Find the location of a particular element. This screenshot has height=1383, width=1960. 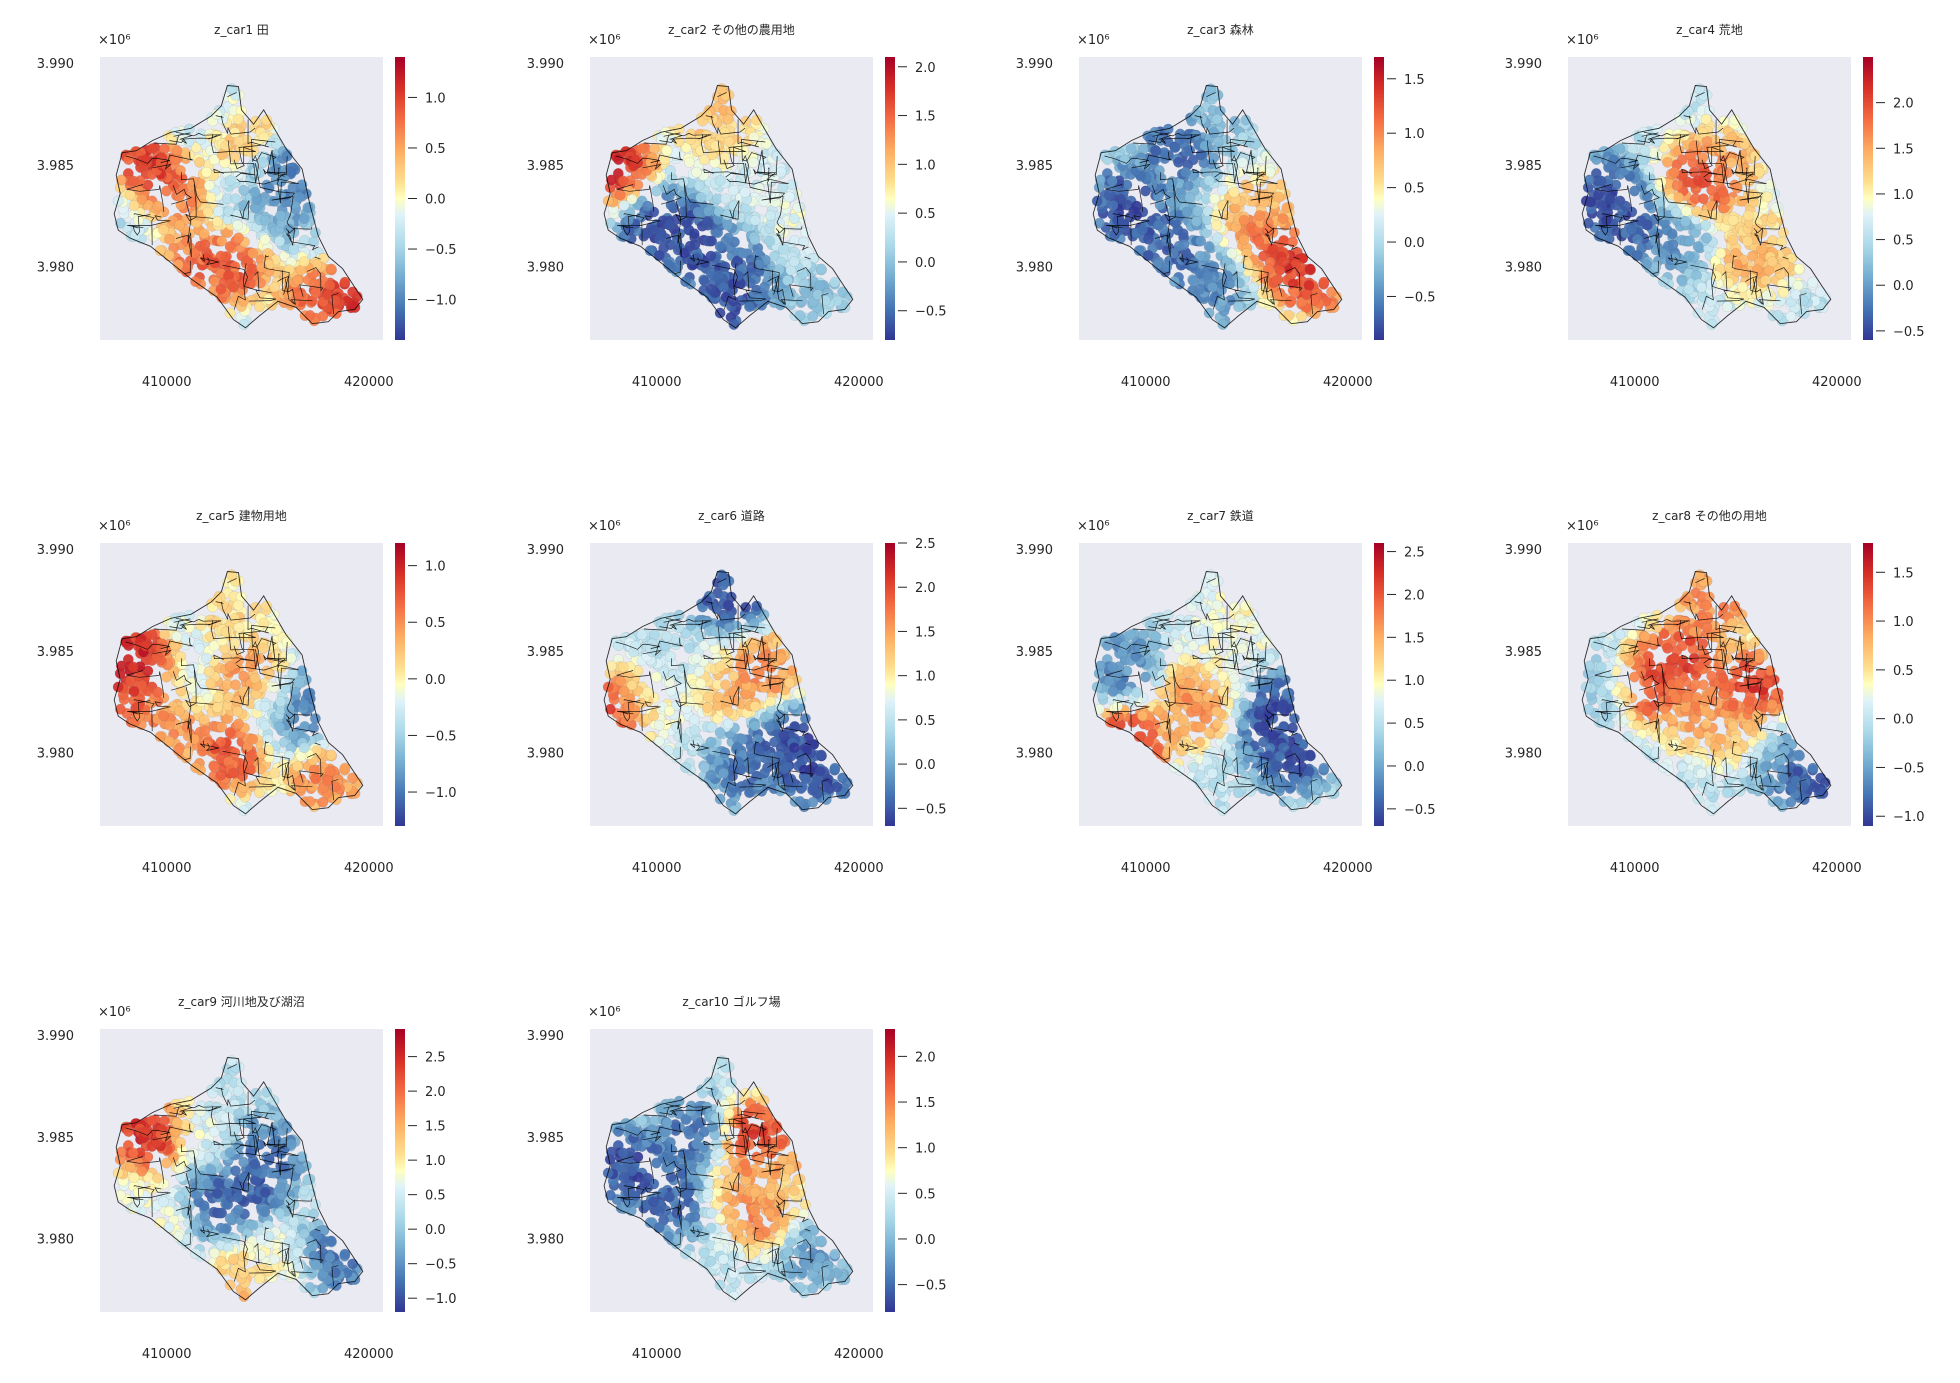

panel-title: z_car2 その他の農用地 is located at coordinates (731, 30).